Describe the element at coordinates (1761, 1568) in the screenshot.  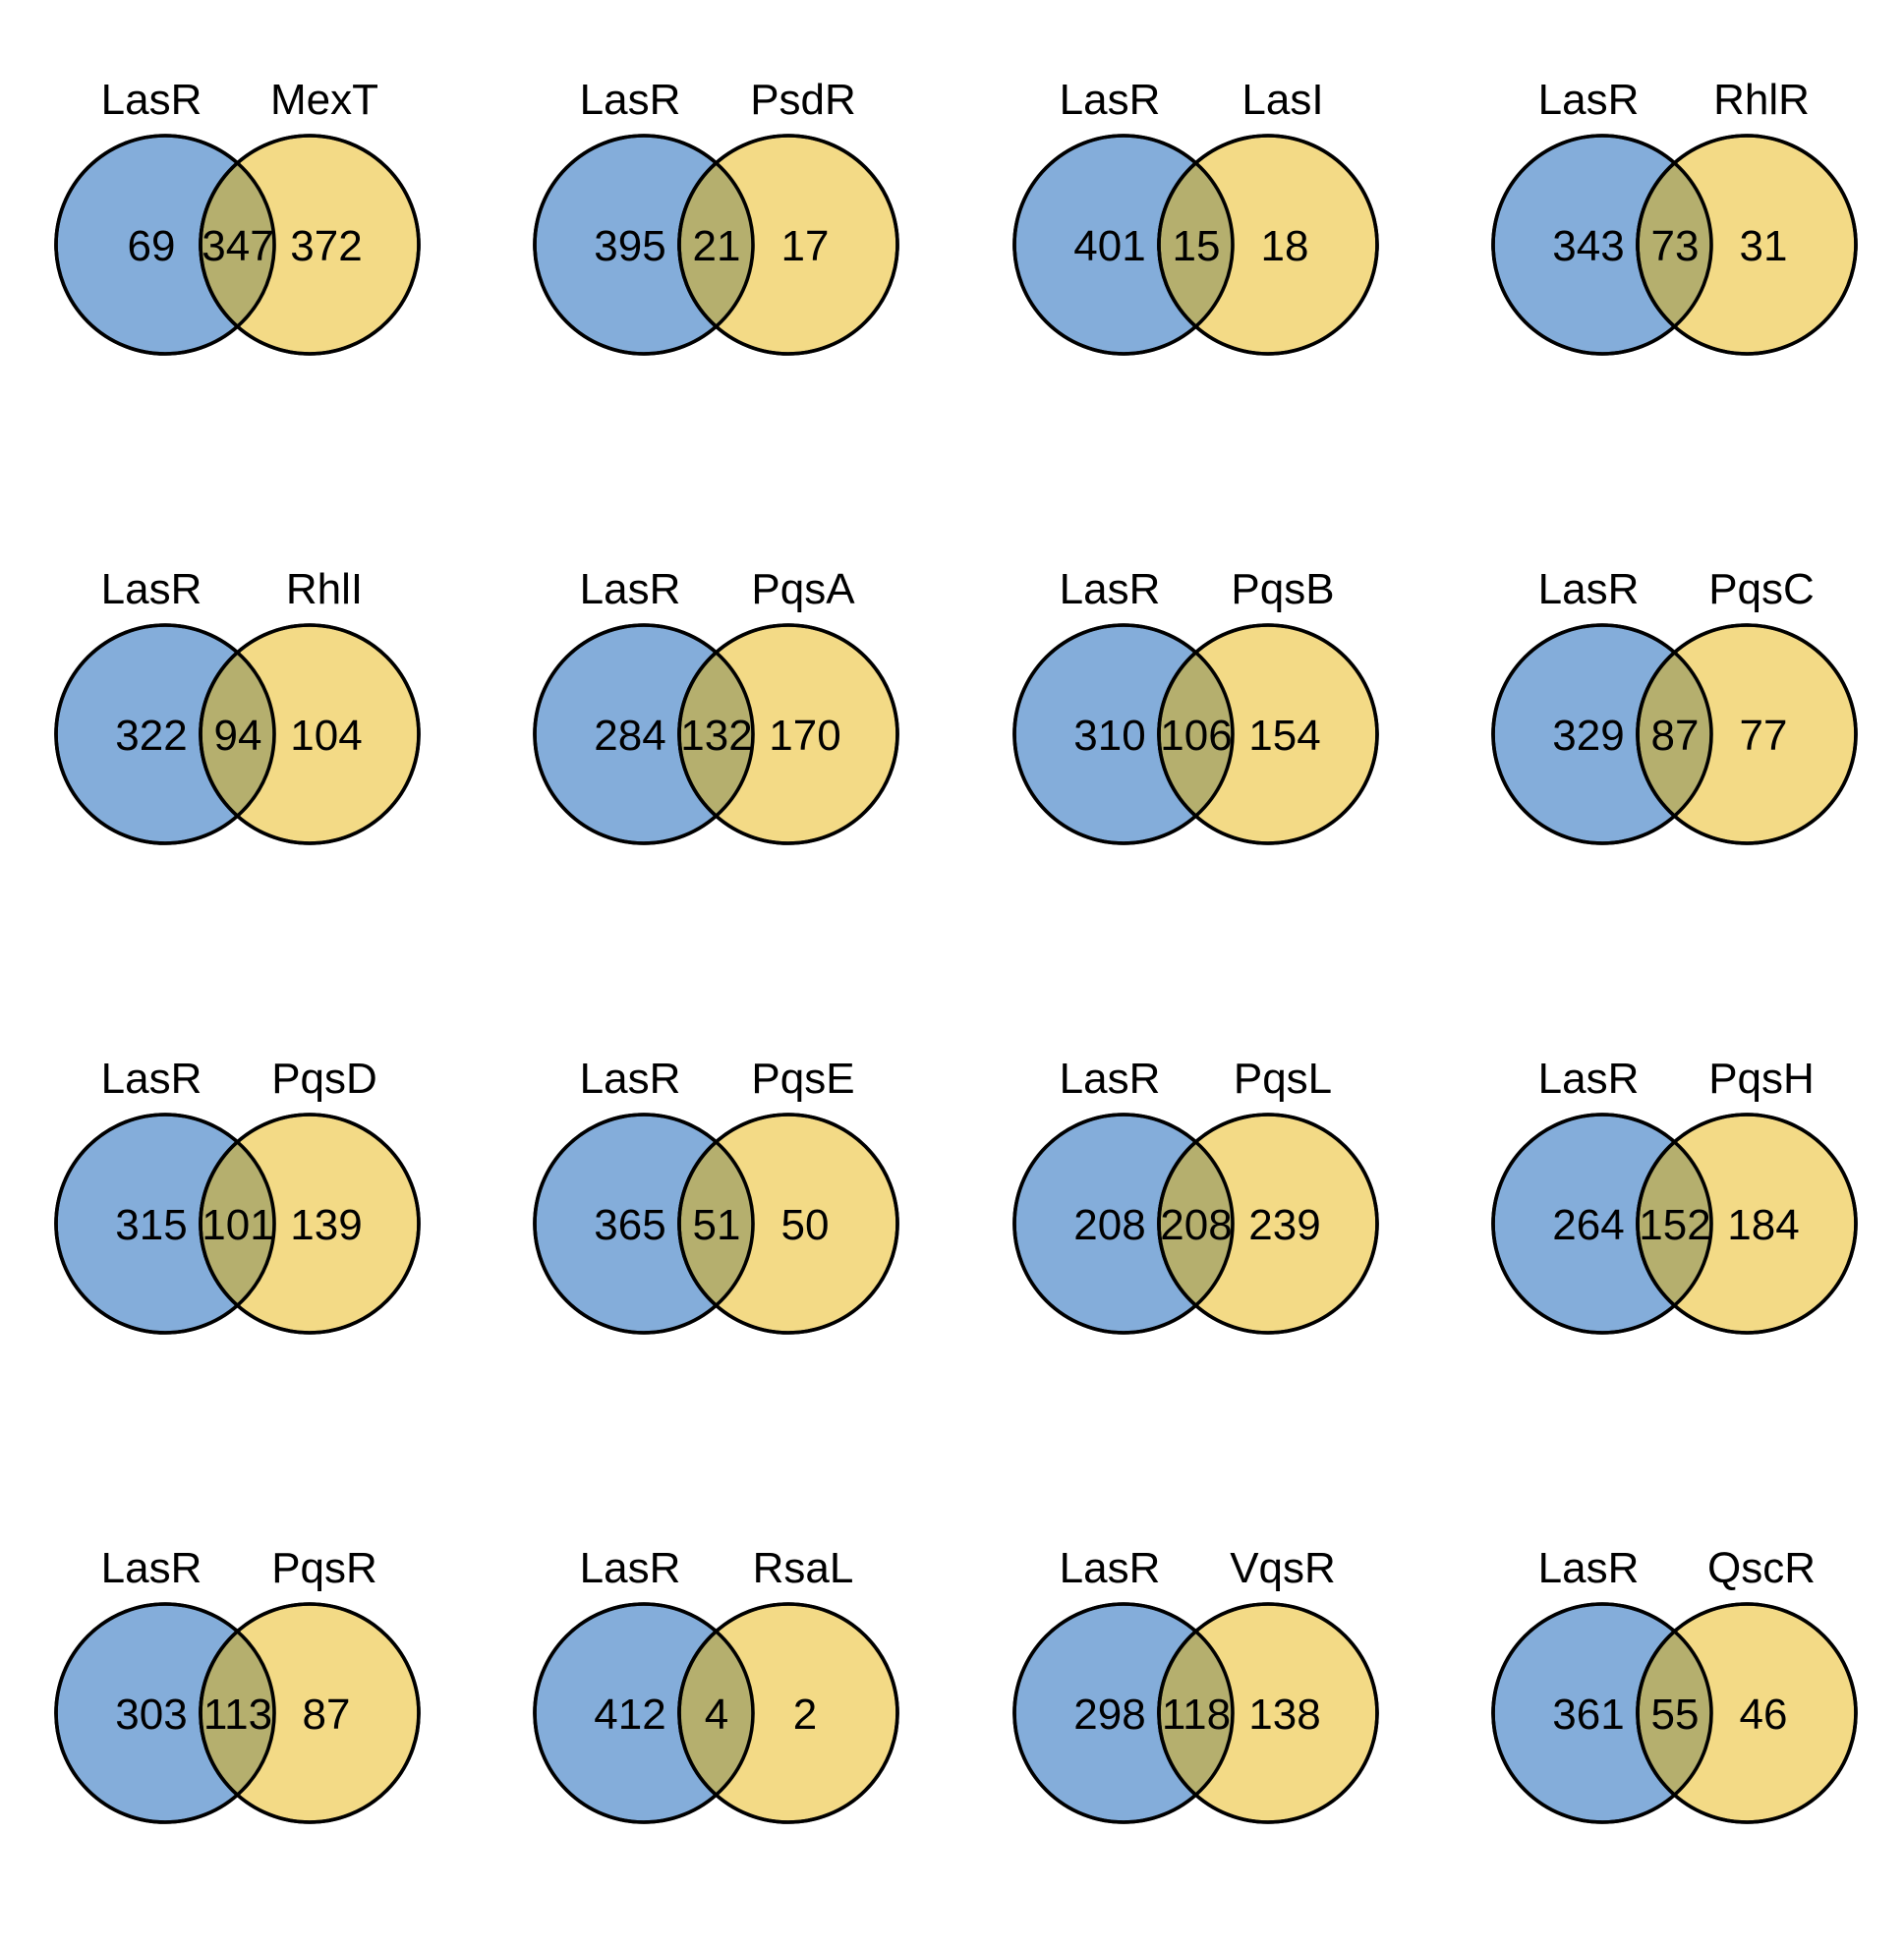
I see `right-set-label: QscR` at that location.